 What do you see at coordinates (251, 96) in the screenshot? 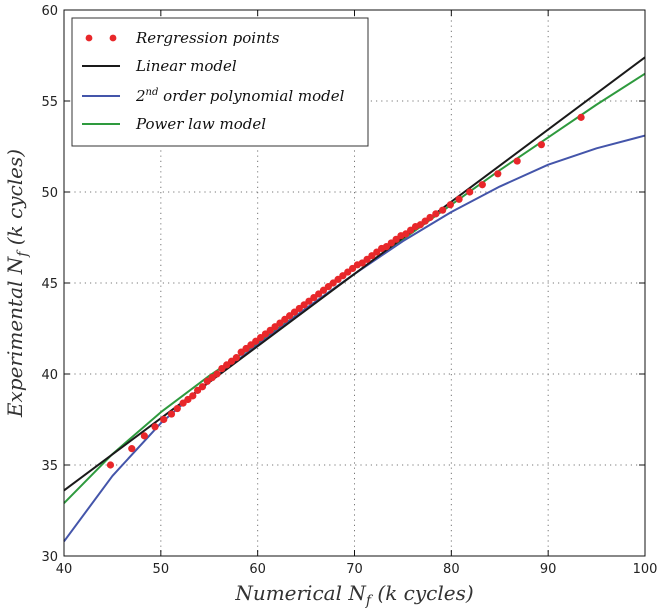
I see `legend-label-polynomial-rest: order polynomial model` at bounding box center [251, 96].